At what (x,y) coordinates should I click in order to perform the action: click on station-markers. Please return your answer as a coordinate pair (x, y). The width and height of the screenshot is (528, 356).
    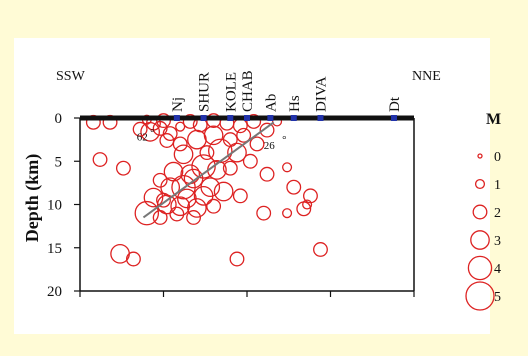
    Looking at the image, I should click on (285, 118).